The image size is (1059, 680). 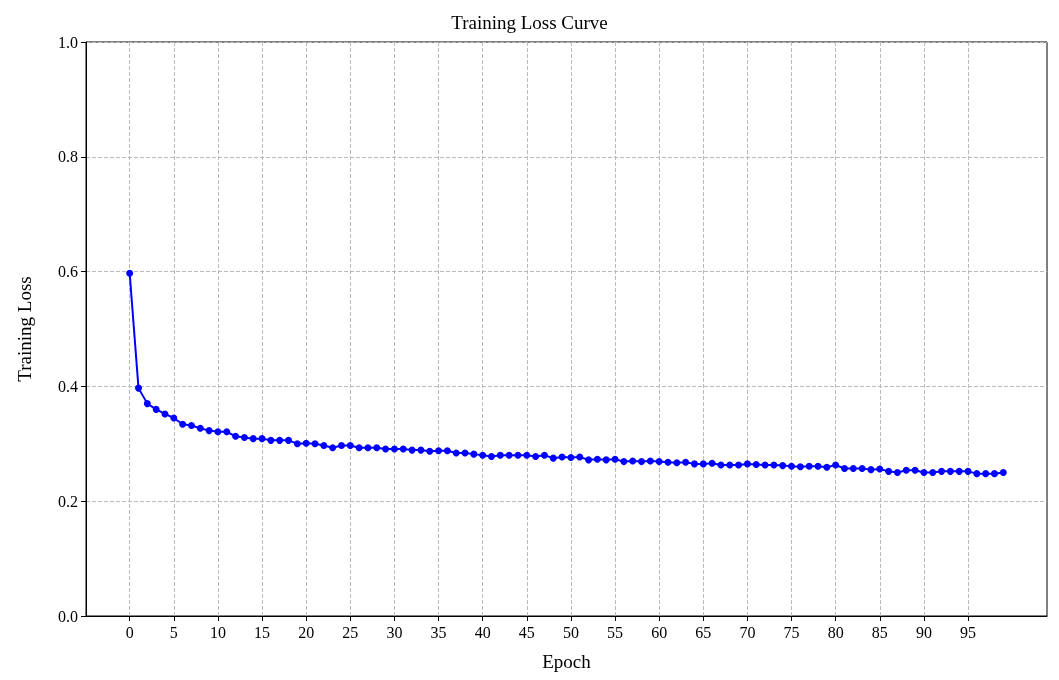 What do you see at coordinates (703, 632) in the screenshot?
I see `x-tick-label: 65` at bounding box center [703, 632].